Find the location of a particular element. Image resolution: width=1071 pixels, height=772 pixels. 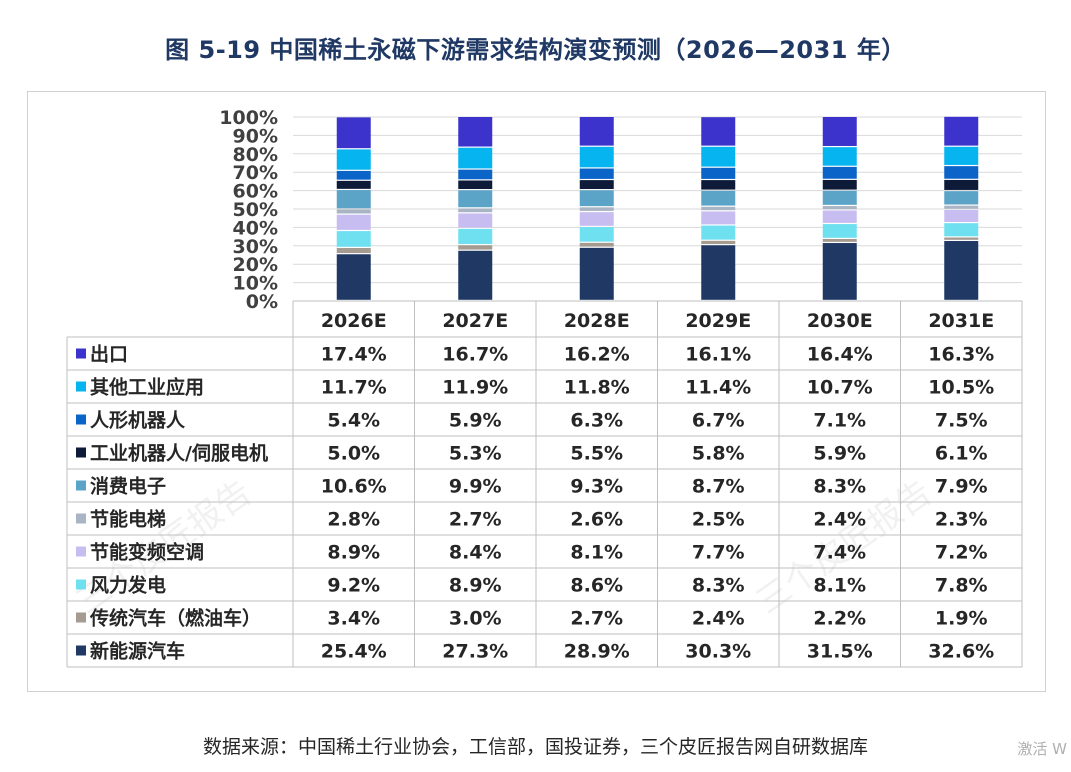

data-value-label: 30.3% is located at coordinates (718, 652).